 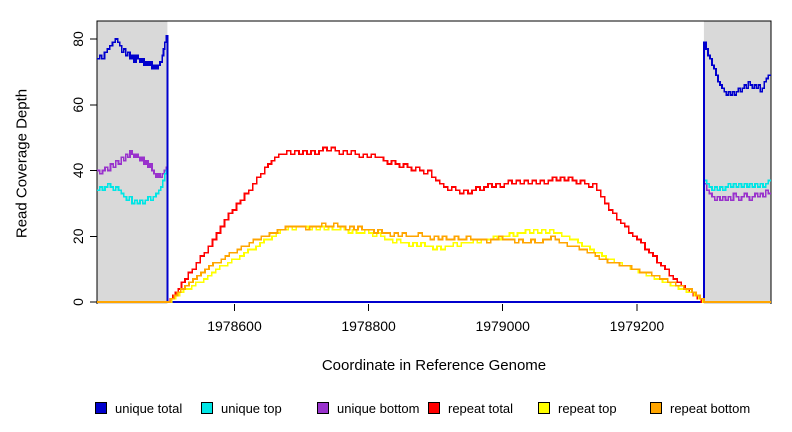 I want to click on legend-item-unique-total: unique total, so click(x=138, y=408).